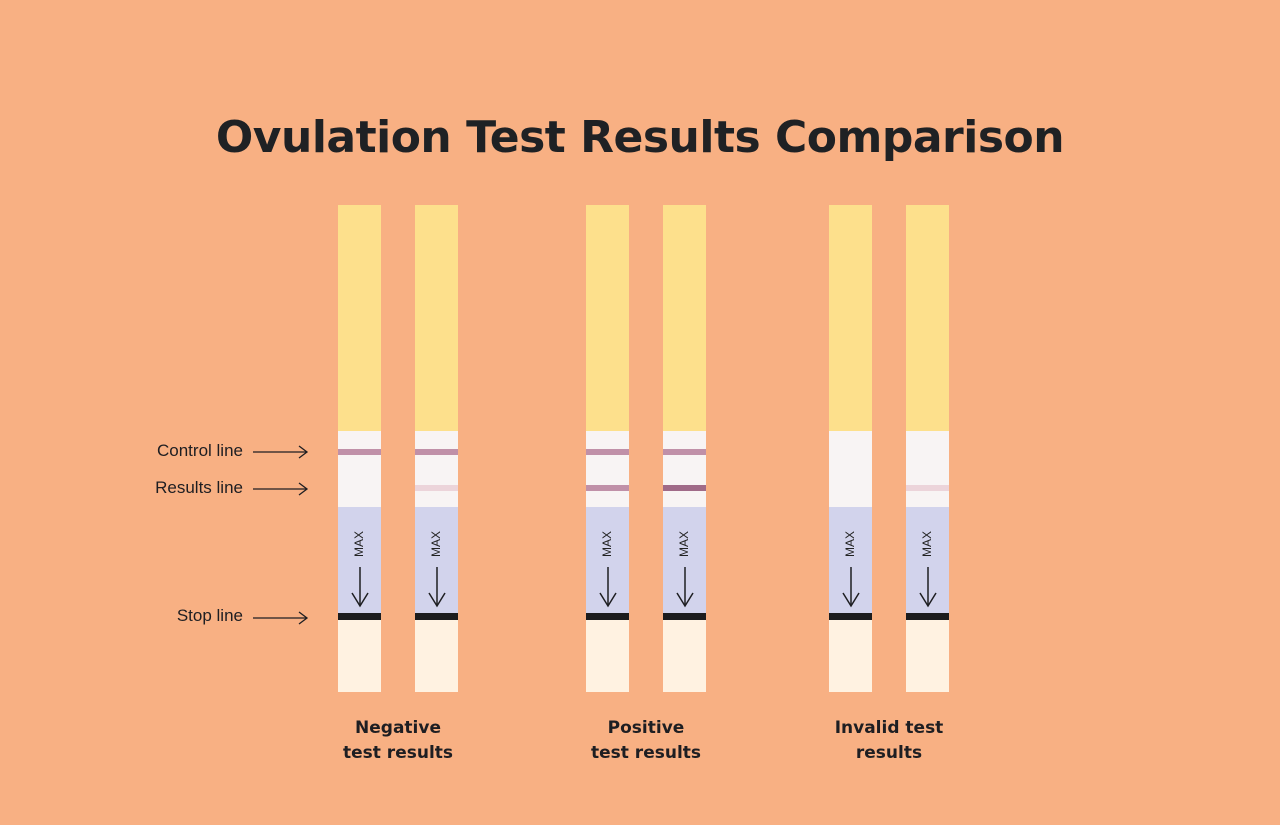  Describe the element at coordinates (684, 488) in the screenshot. I see `result-band-darker` at that location.